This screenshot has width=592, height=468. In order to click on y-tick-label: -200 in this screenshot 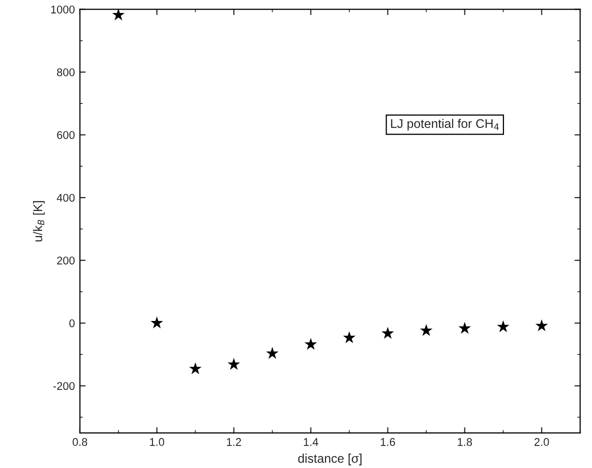, I will do `click(64, 386)`.